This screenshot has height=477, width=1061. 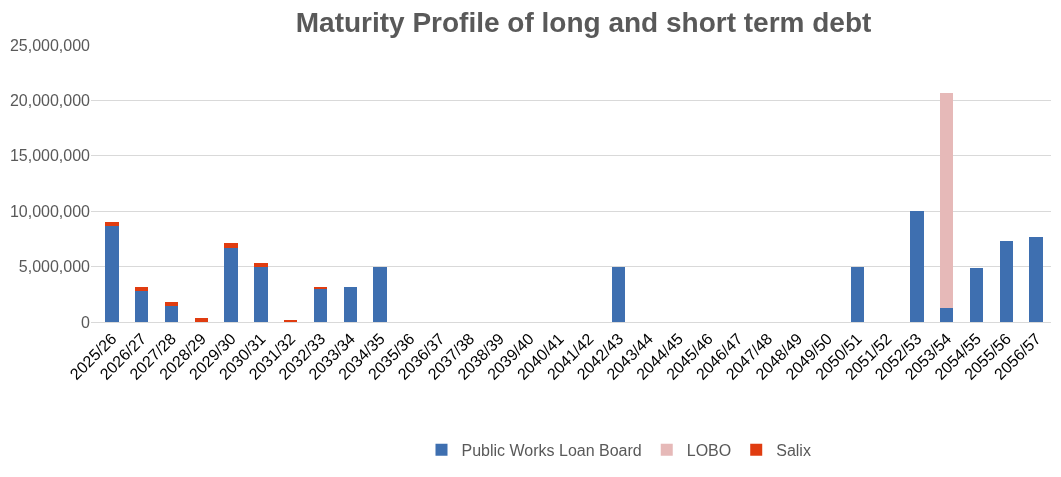 What do you see at coordinates (86, 322) in the screenshot?
I see `y-tick-label: 0` at bounding box center [86, 322].